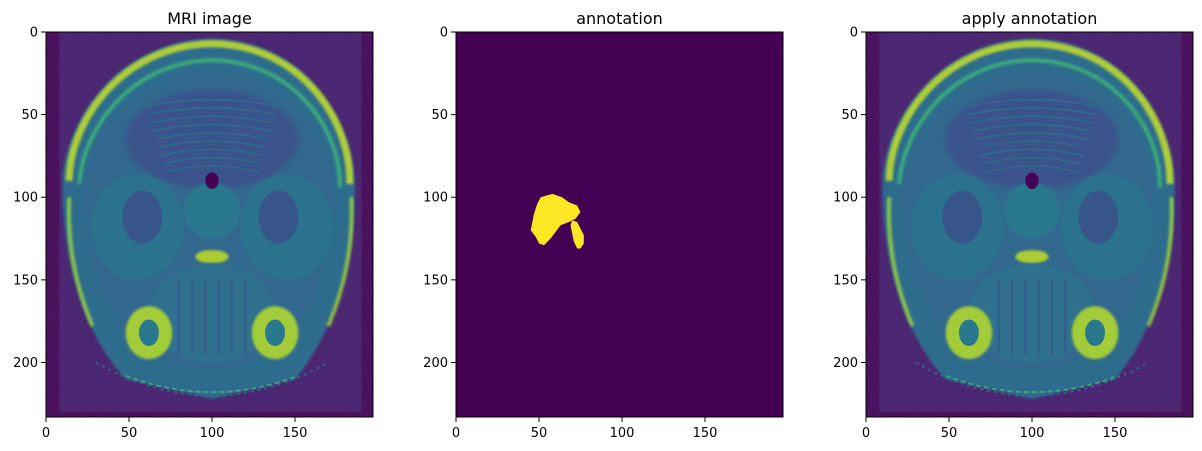 The image size is (1202, 451). I want to click on annotation-tail, so click(577, 234).